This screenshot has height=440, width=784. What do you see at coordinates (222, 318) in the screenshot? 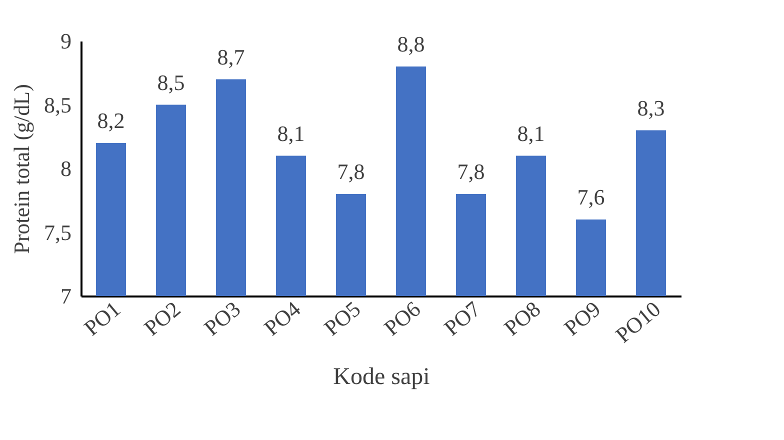
I see `x-tick-label: PO3` at bounding box center [222, 318].